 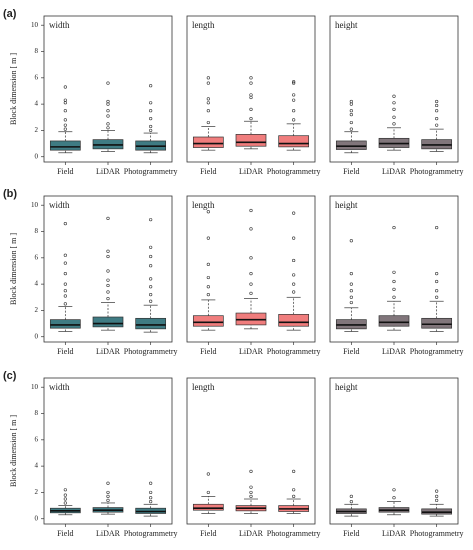 What do you see at coordinates (37, 284) in the screenshot?
I see `y-tick-label: 4` at bounding box center [37, 284].